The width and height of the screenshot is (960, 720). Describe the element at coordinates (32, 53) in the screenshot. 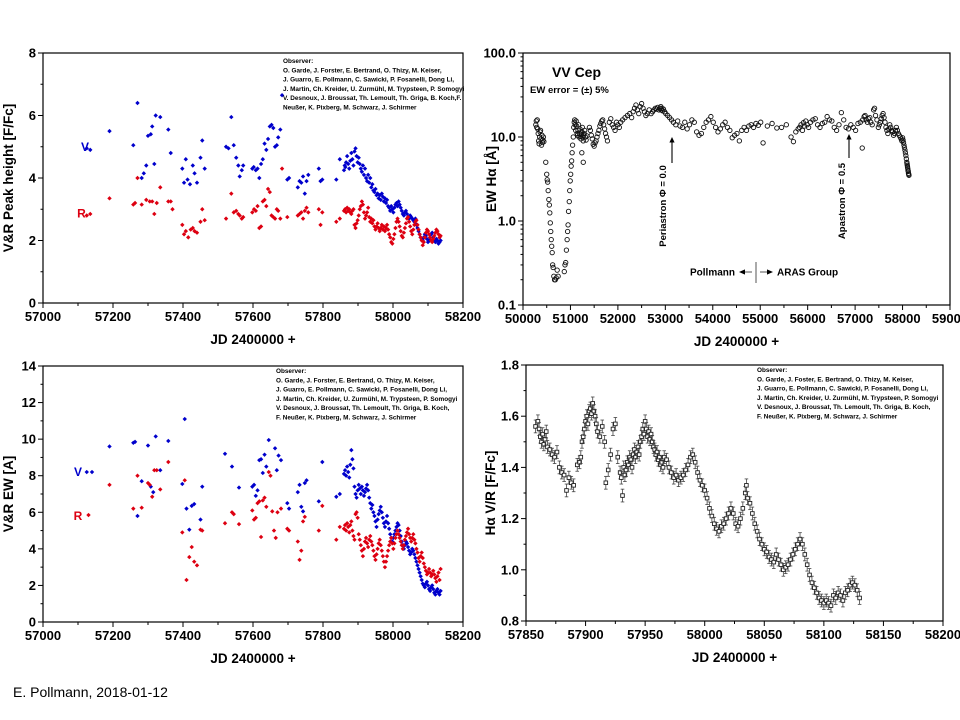

I see `y-tick-label: 8` at that location.